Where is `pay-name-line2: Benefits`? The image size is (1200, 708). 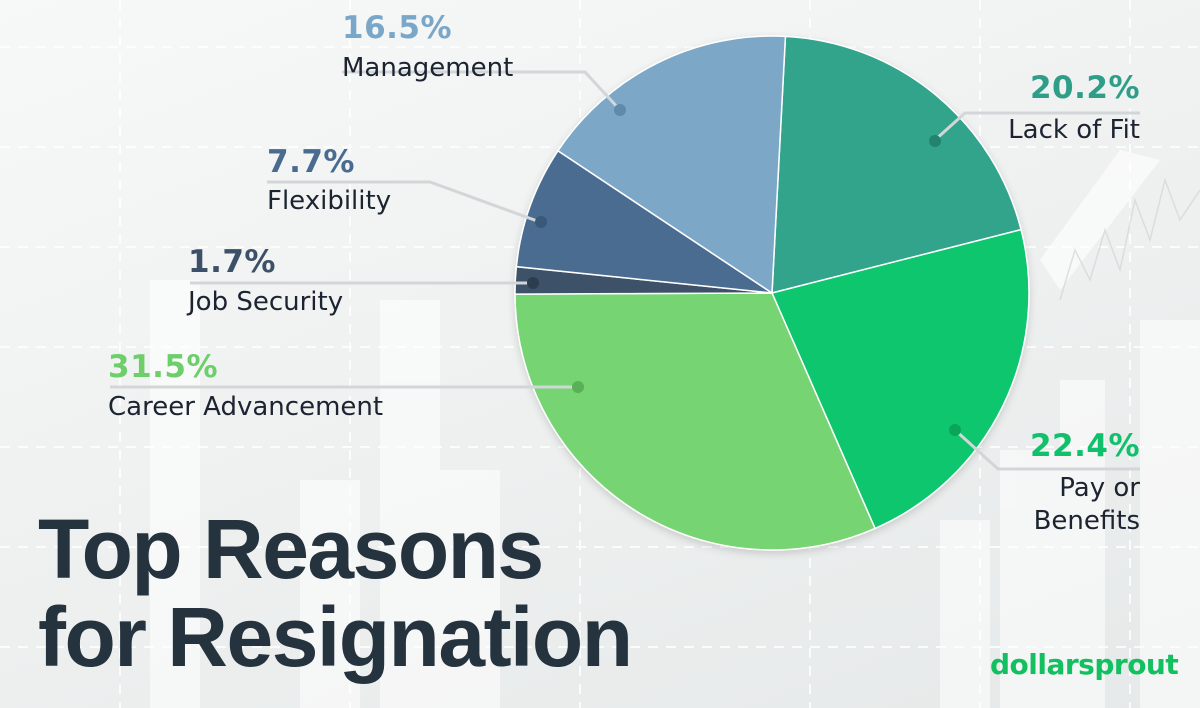 pay-name-line2: Benefits is located at coordinates (1086, 521).